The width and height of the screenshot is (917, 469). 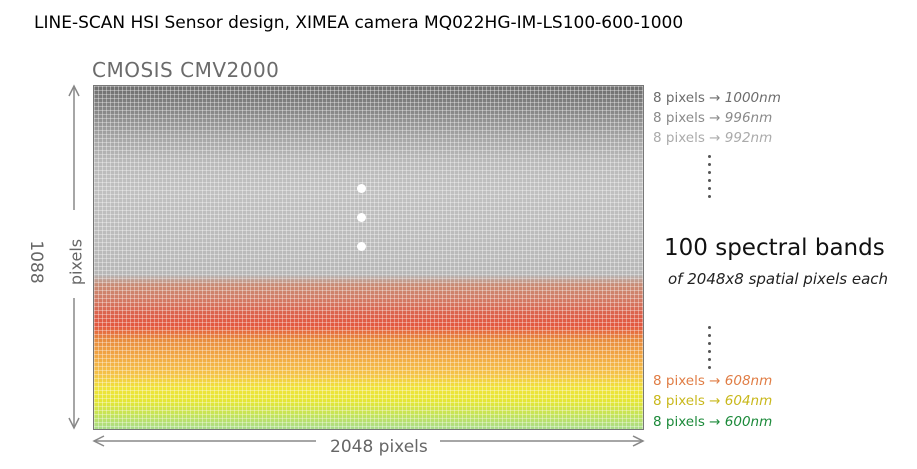 I want to click on band-label-992nm: 8 pixels → 992nm, so click(x=712, y=138).